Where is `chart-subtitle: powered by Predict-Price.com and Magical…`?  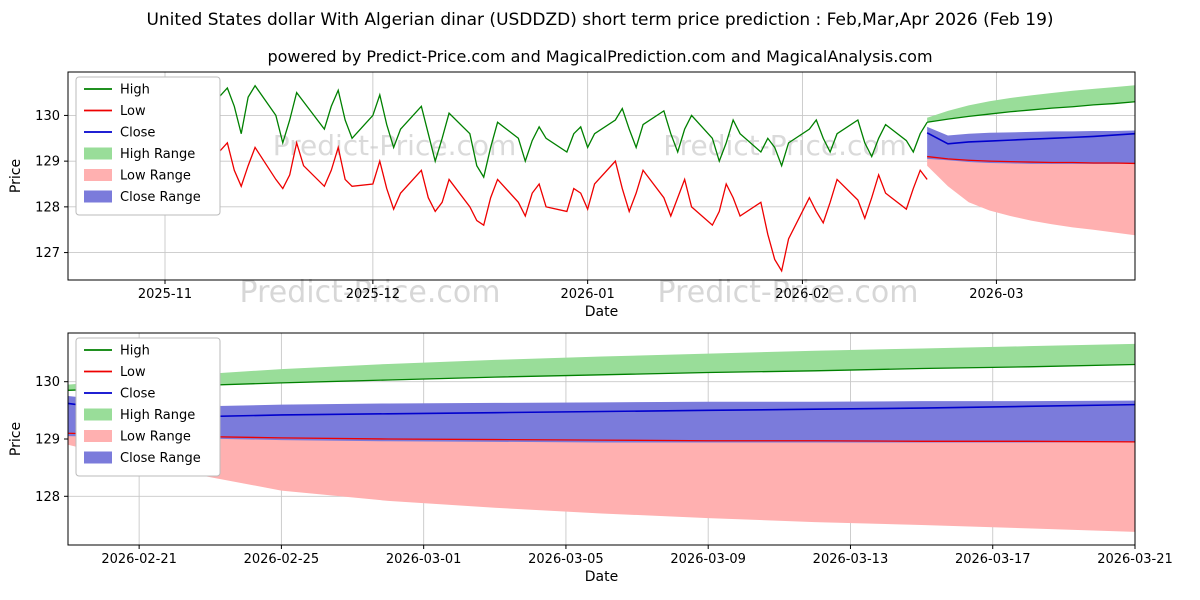 chart-subtitle: powered by Predict-Price.com and Magical… is located at coordinates (600, 56).